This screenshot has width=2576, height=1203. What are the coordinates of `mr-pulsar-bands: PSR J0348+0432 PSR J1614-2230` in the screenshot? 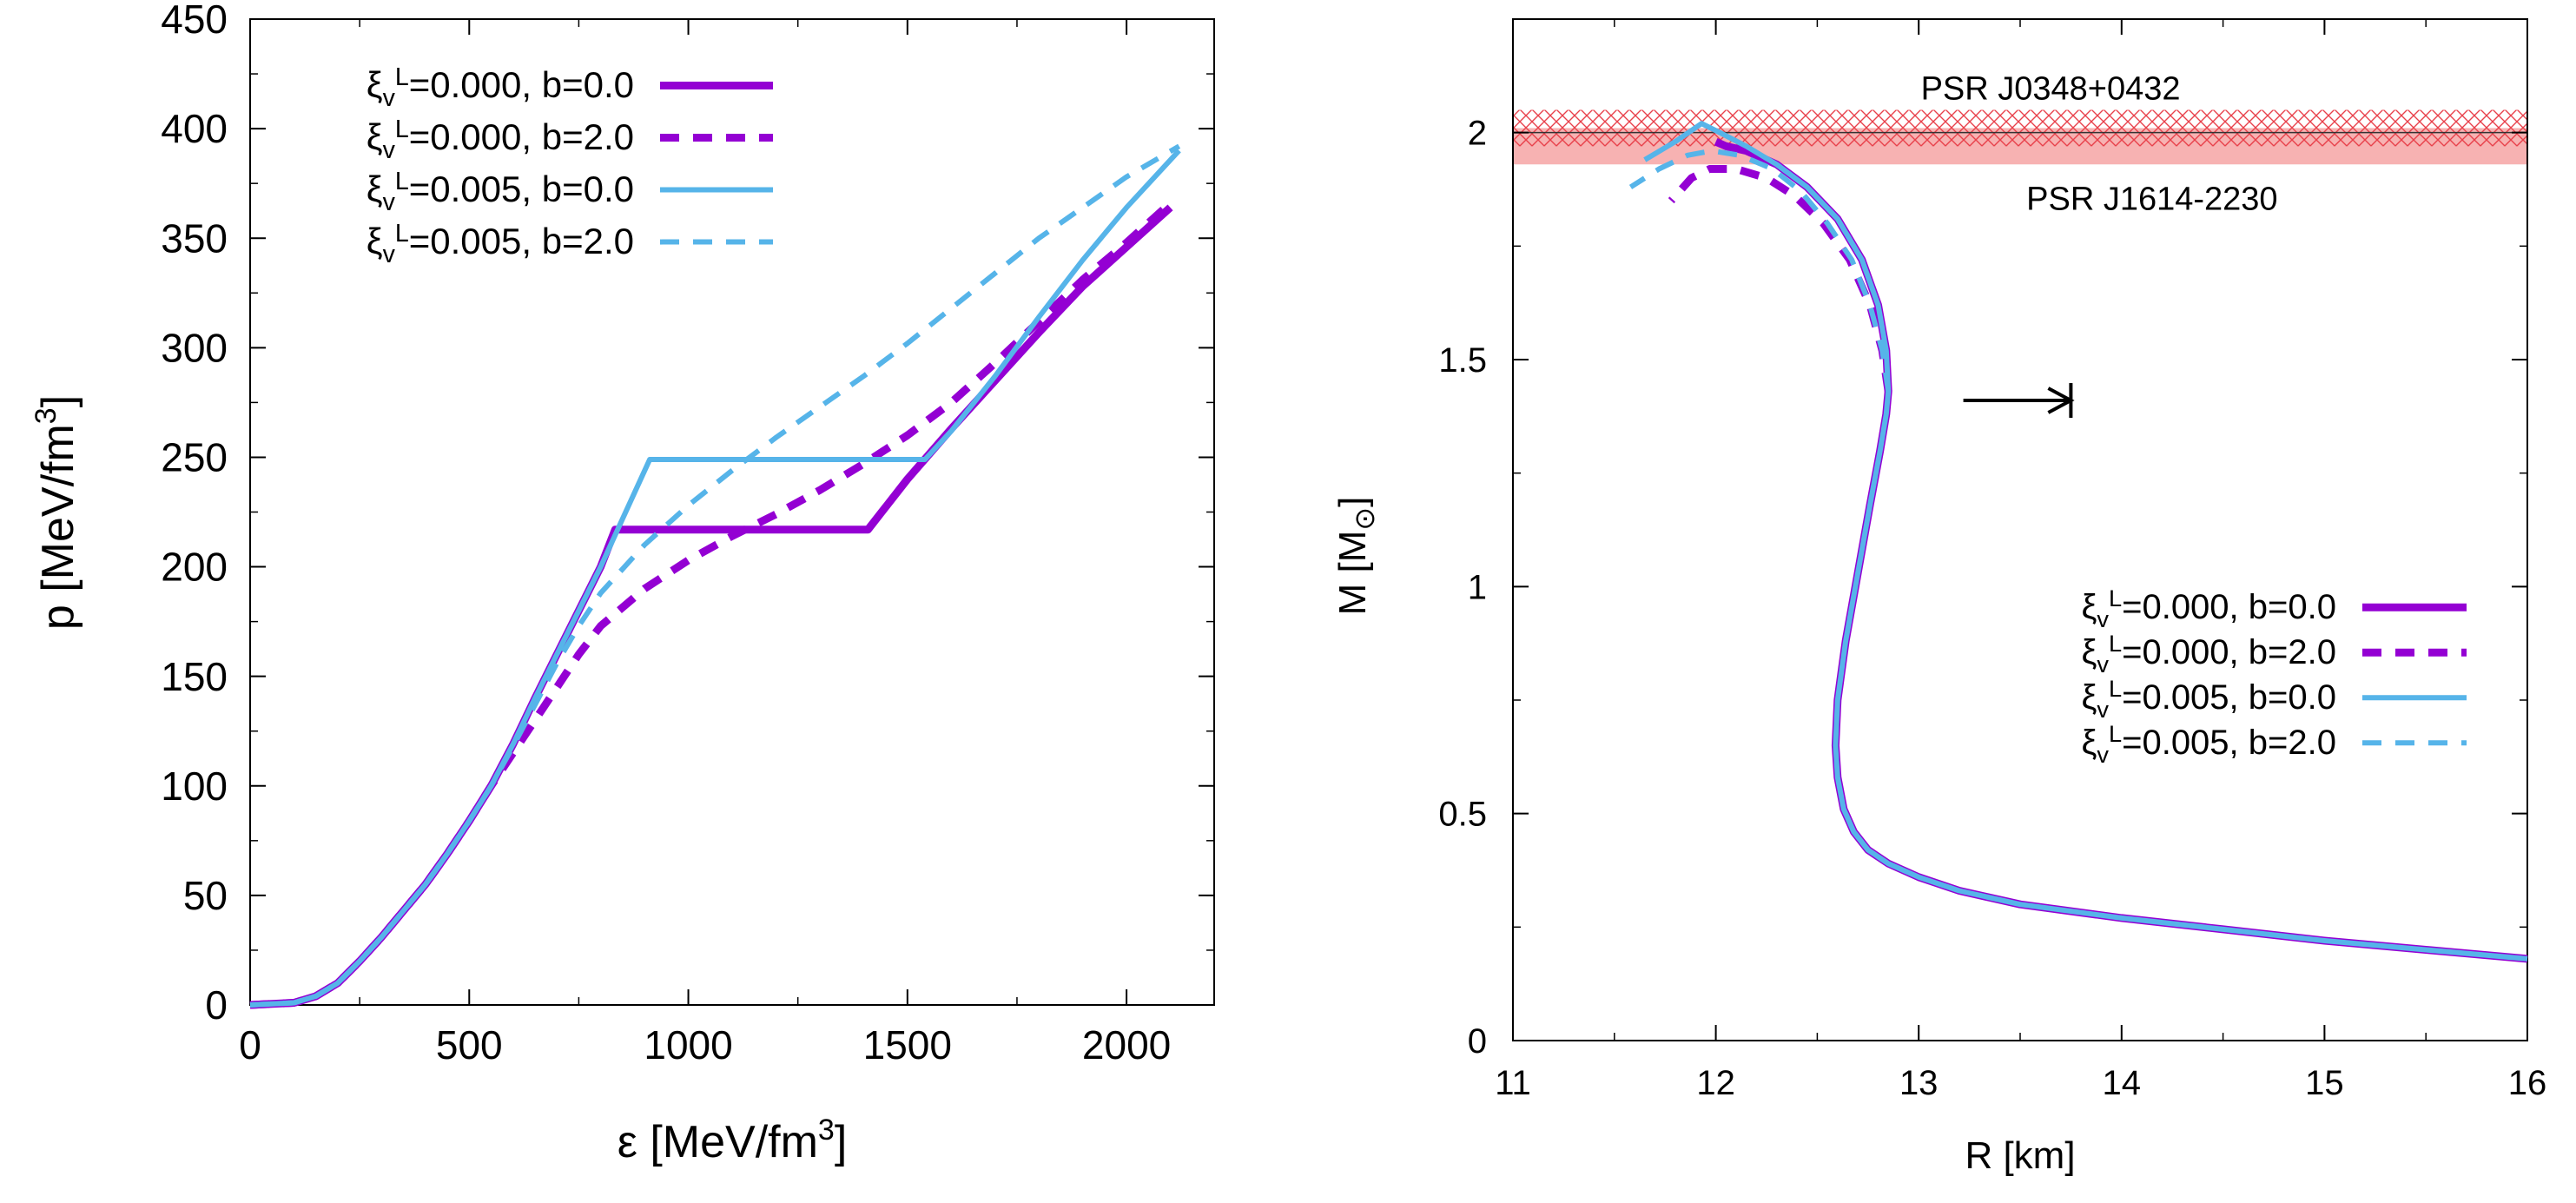 It's located at (2020, 144).